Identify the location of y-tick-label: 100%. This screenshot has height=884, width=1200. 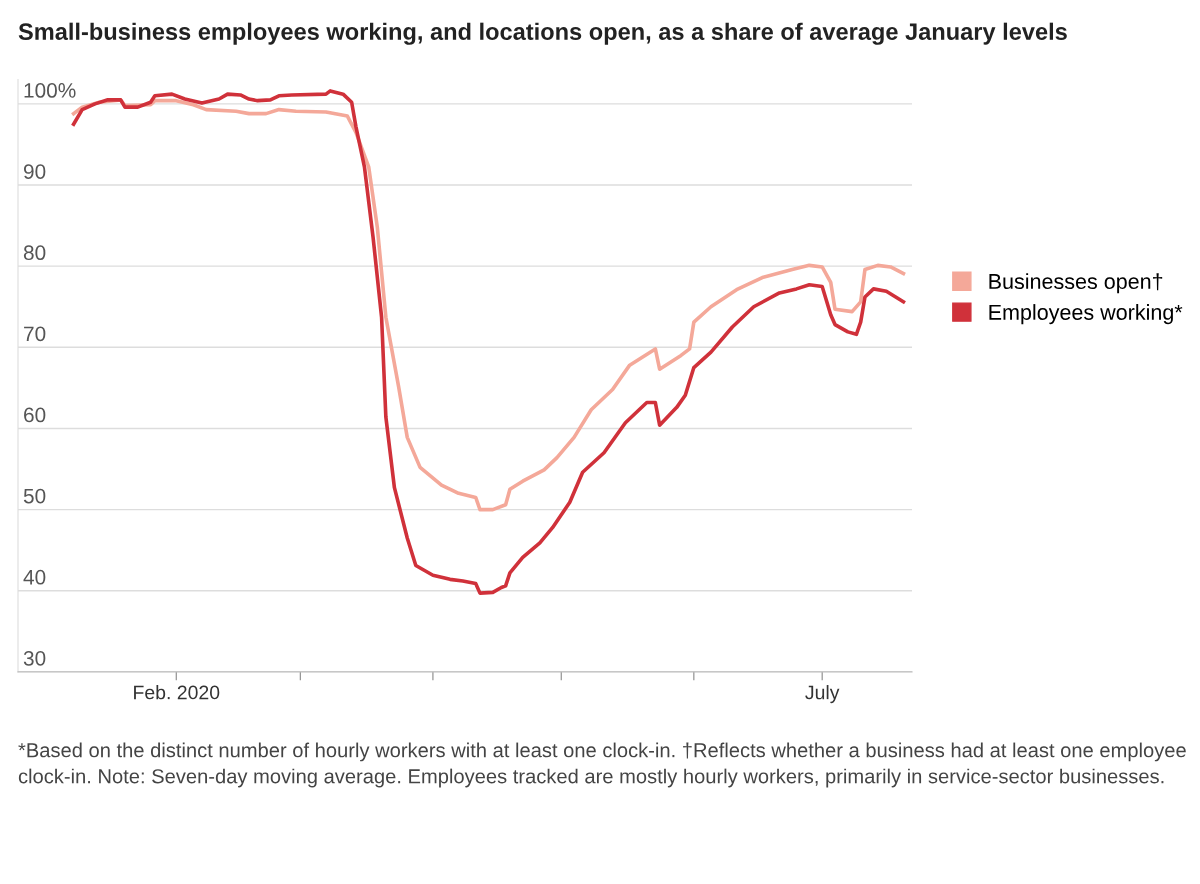
(50, 90).